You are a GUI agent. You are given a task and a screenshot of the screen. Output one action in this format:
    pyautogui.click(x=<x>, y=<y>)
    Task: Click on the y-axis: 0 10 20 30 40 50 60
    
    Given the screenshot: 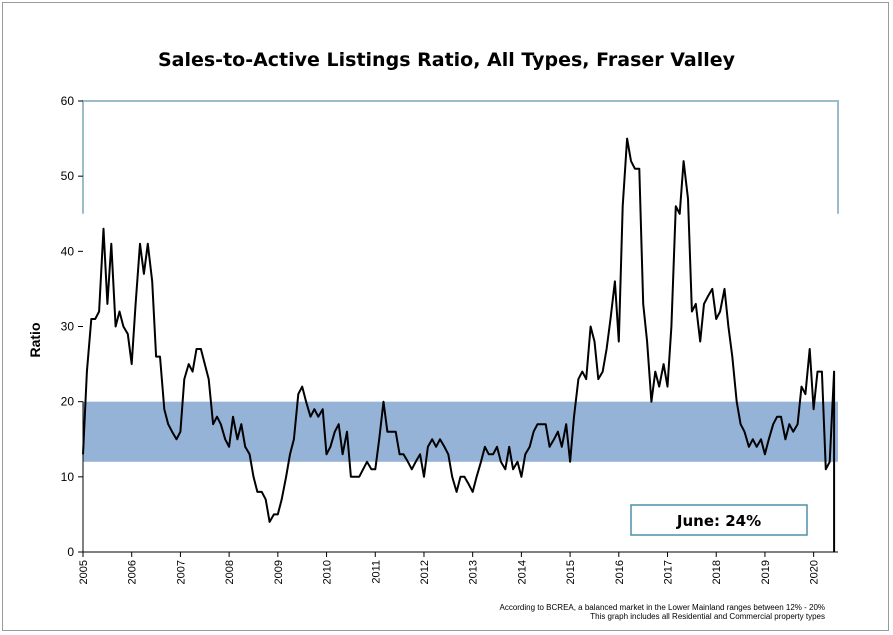 What is the action you would take?
    pyautogui.click(x=72, y=326)
    